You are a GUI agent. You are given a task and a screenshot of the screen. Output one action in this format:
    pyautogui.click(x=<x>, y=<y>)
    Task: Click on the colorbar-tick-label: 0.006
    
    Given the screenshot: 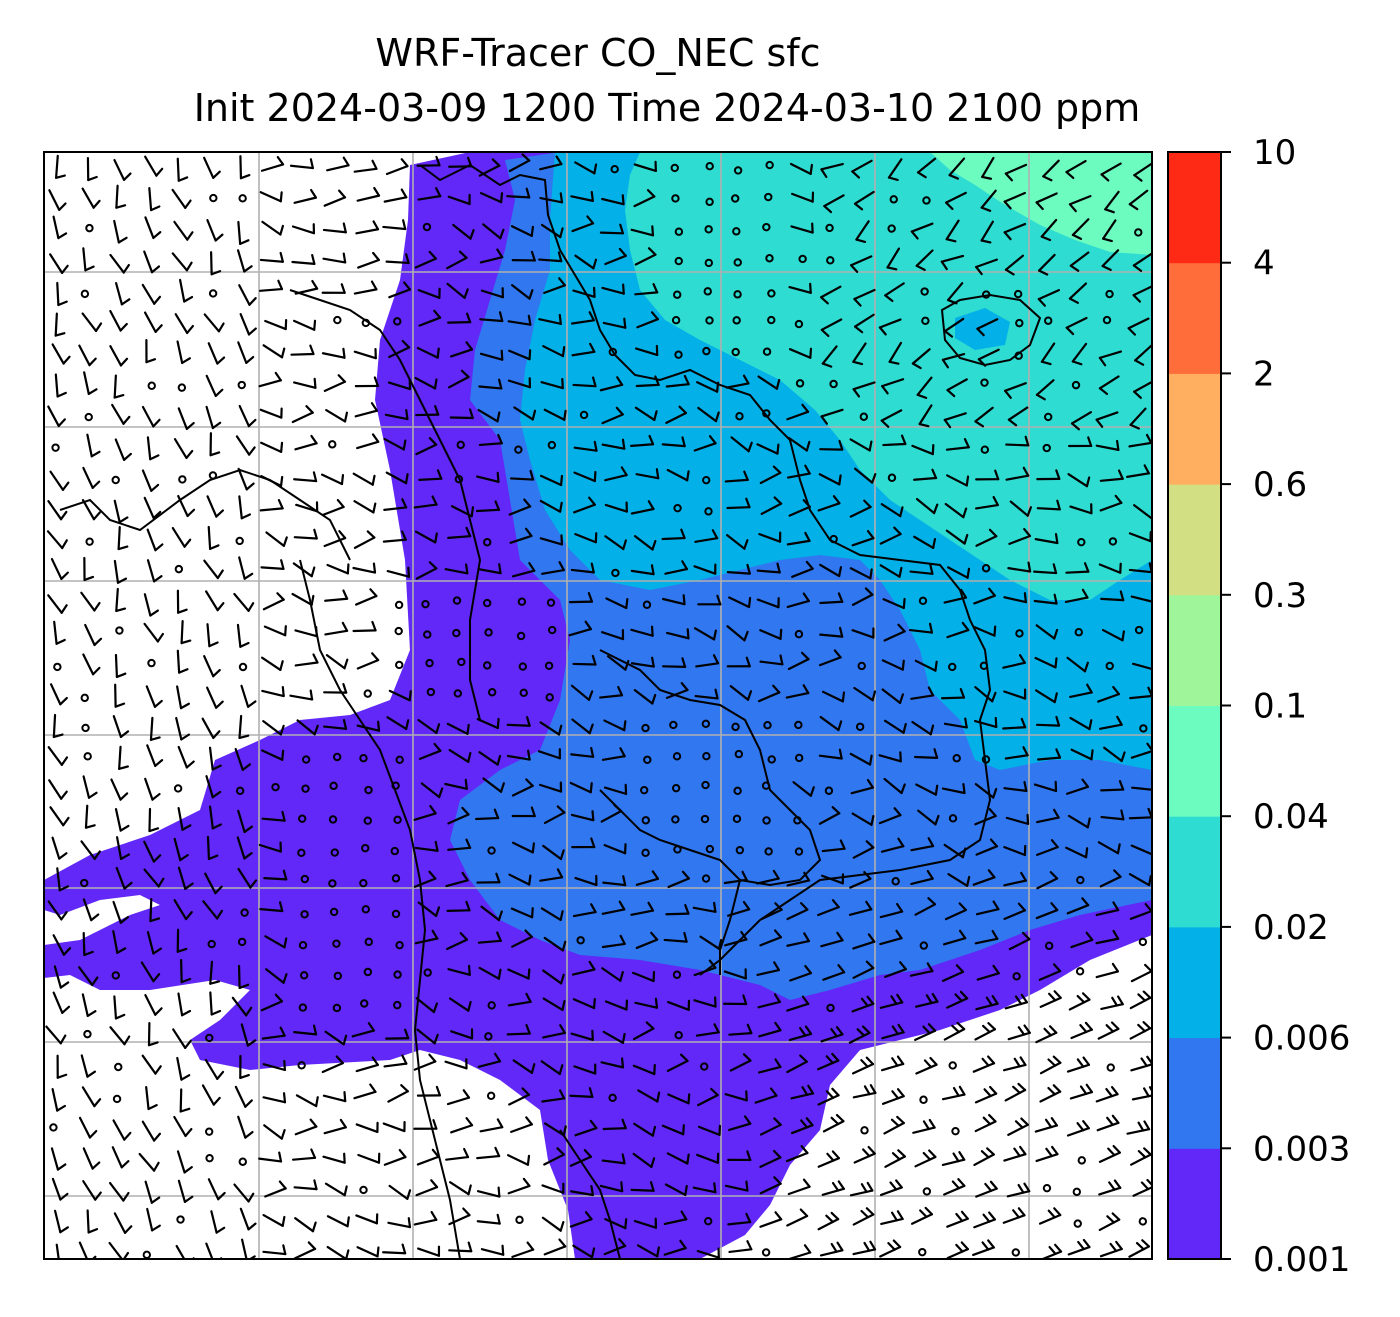 What is the action you would take?
    pyautogui.click(x=1301, y=1039)
    